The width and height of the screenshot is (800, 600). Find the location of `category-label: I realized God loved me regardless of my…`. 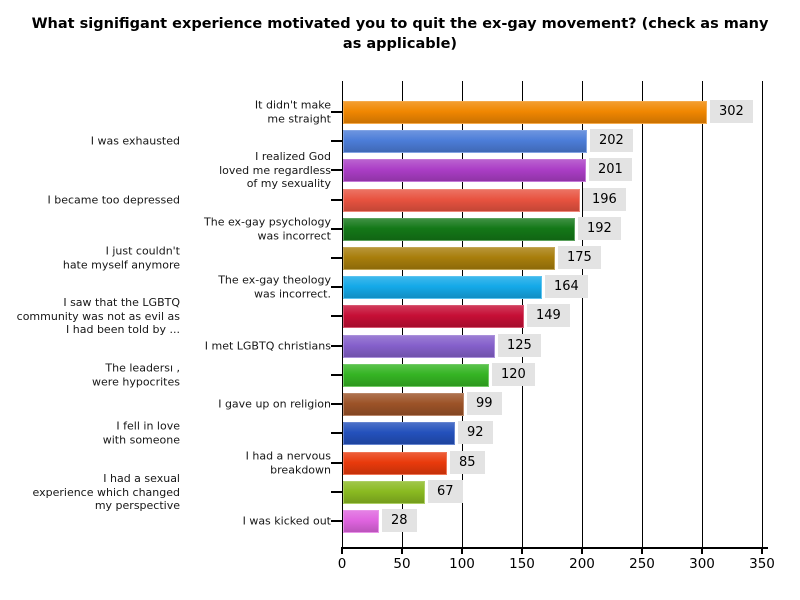

category-label: I realized God loved me regardless of my… is located at coordinates (275, 169).